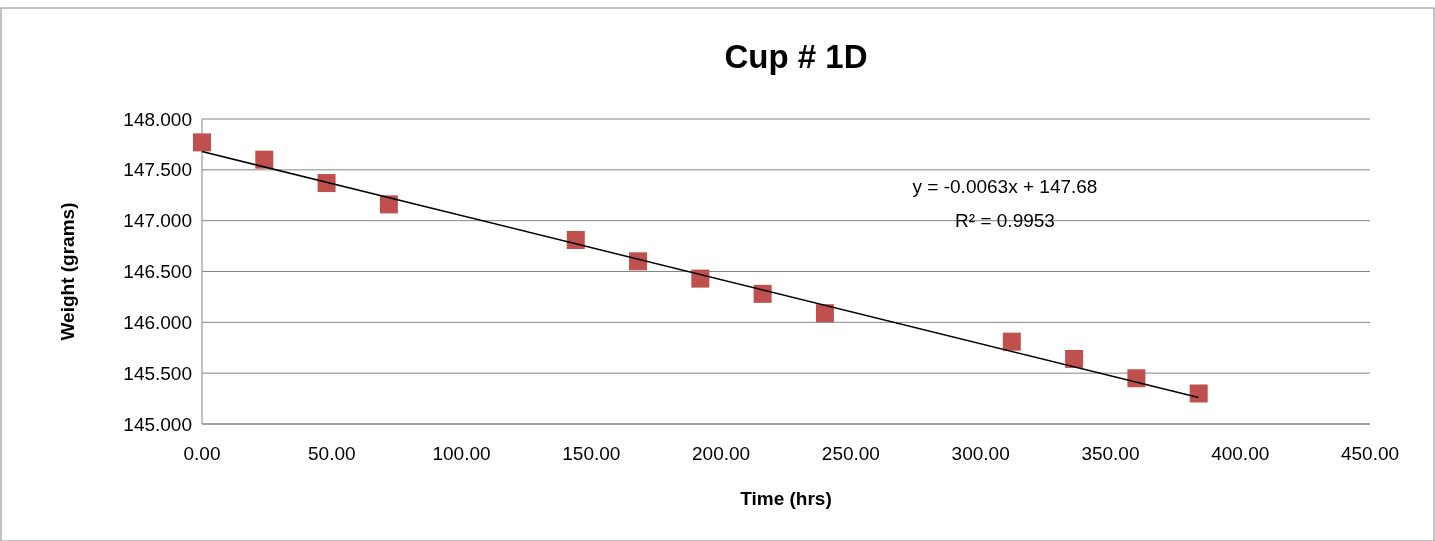 This screenshot has height=541, width=1435. Describe the element at coordinates (721, 453) in the screenshot. I see `x-tick-label: 200.00` at that location.